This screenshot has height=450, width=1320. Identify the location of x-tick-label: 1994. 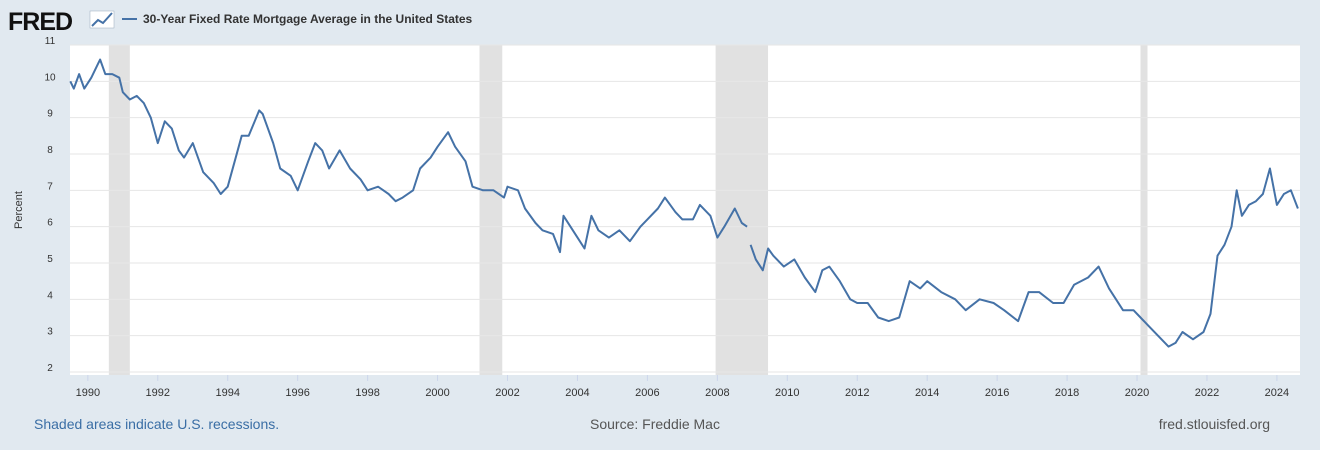
(227, 393).